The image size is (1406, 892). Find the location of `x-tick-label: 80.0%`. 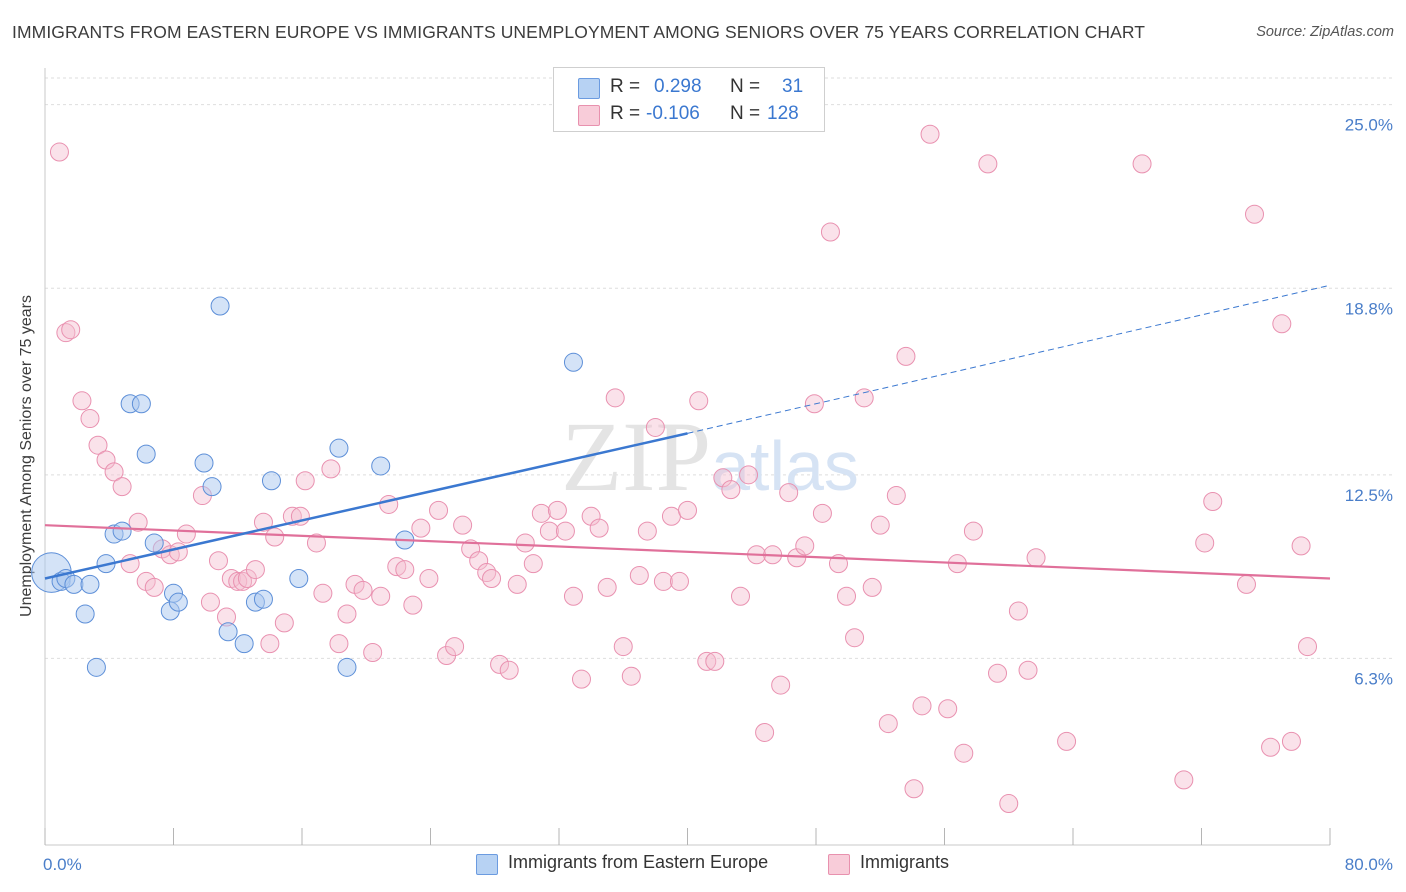

x-tick-label: 80.0% is located at coordinates (1369, 864).